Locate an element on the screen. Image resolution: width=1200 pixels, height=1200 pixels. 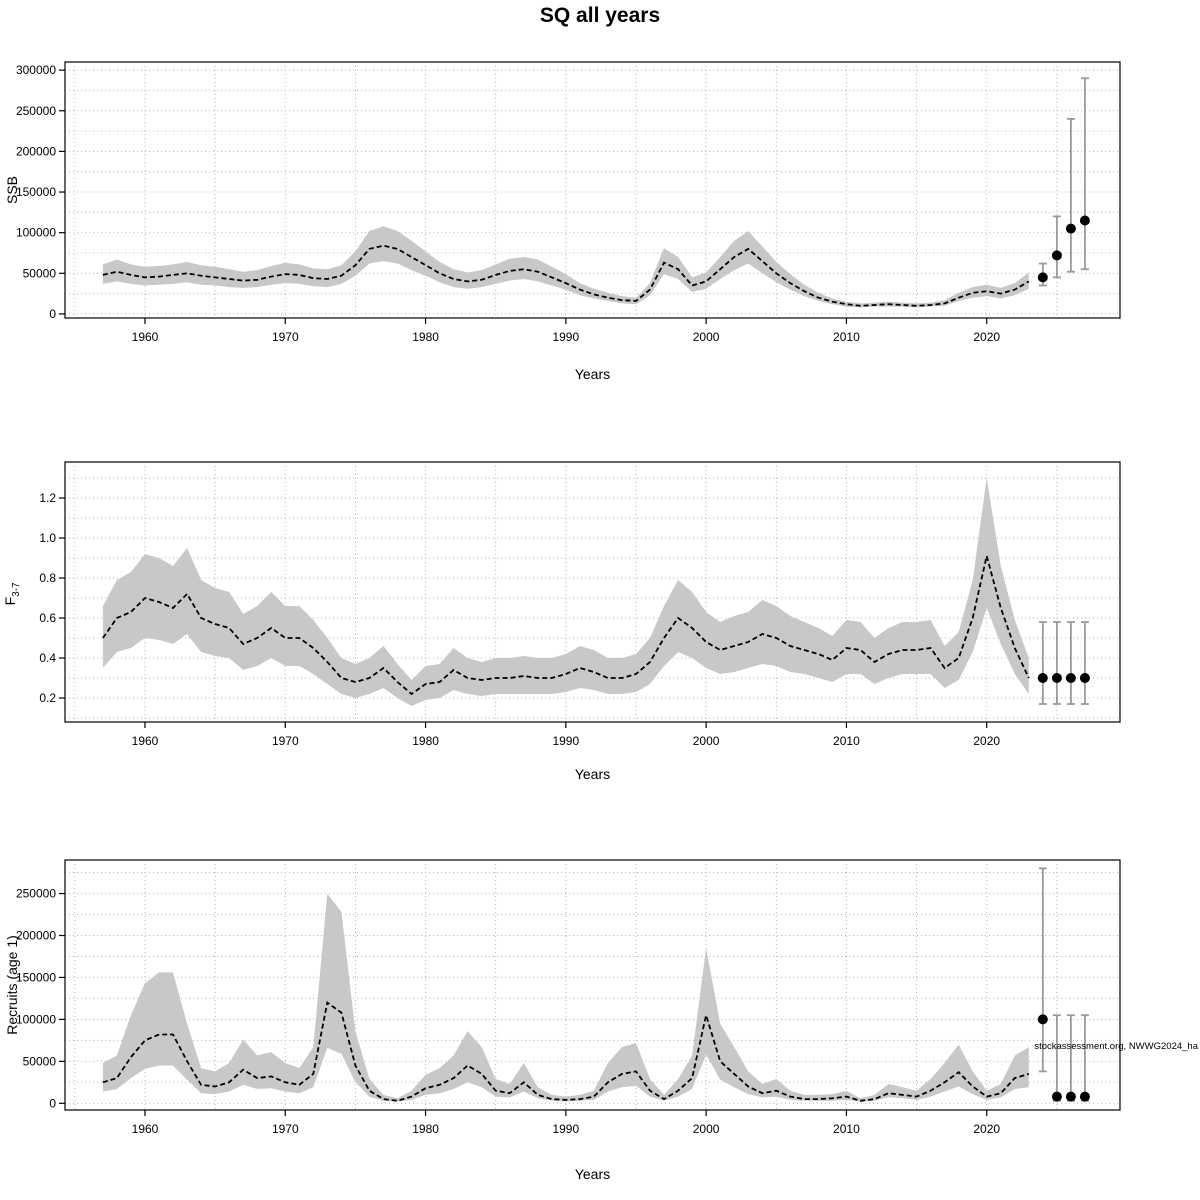
ylabel-f-sub: 3-7 is located at coordinates (16, 589).